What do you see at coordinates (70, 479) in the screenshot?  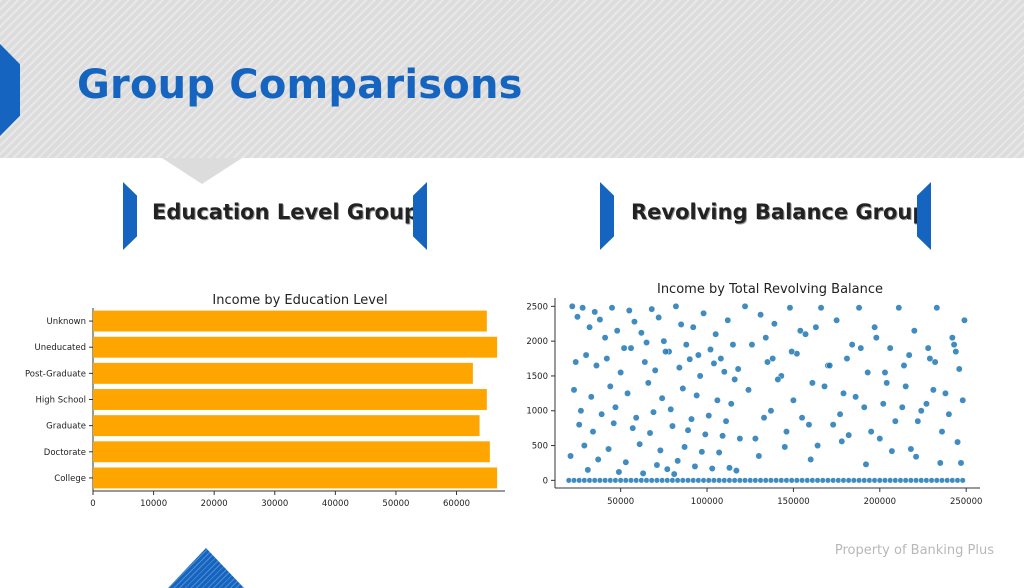 I see `y-tick-label: College` at bounding box center [70, 479].